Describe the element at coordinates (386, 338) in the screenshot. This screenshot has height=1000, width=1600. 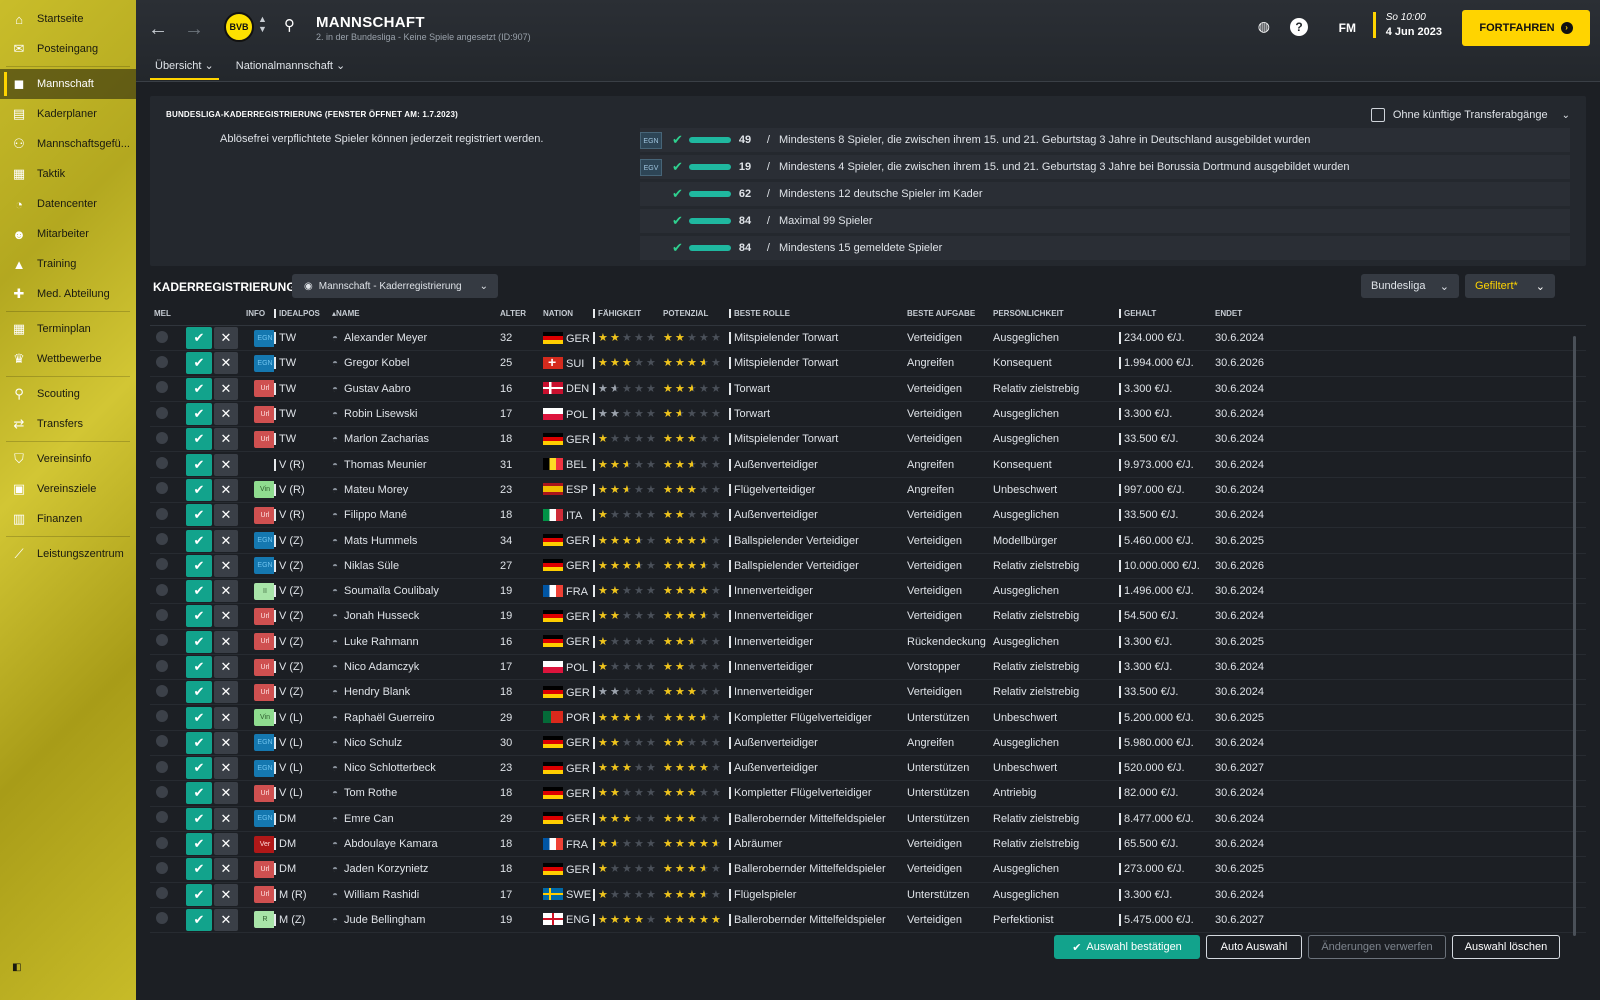
I see `player-name: Alexander Meyer` at that location.